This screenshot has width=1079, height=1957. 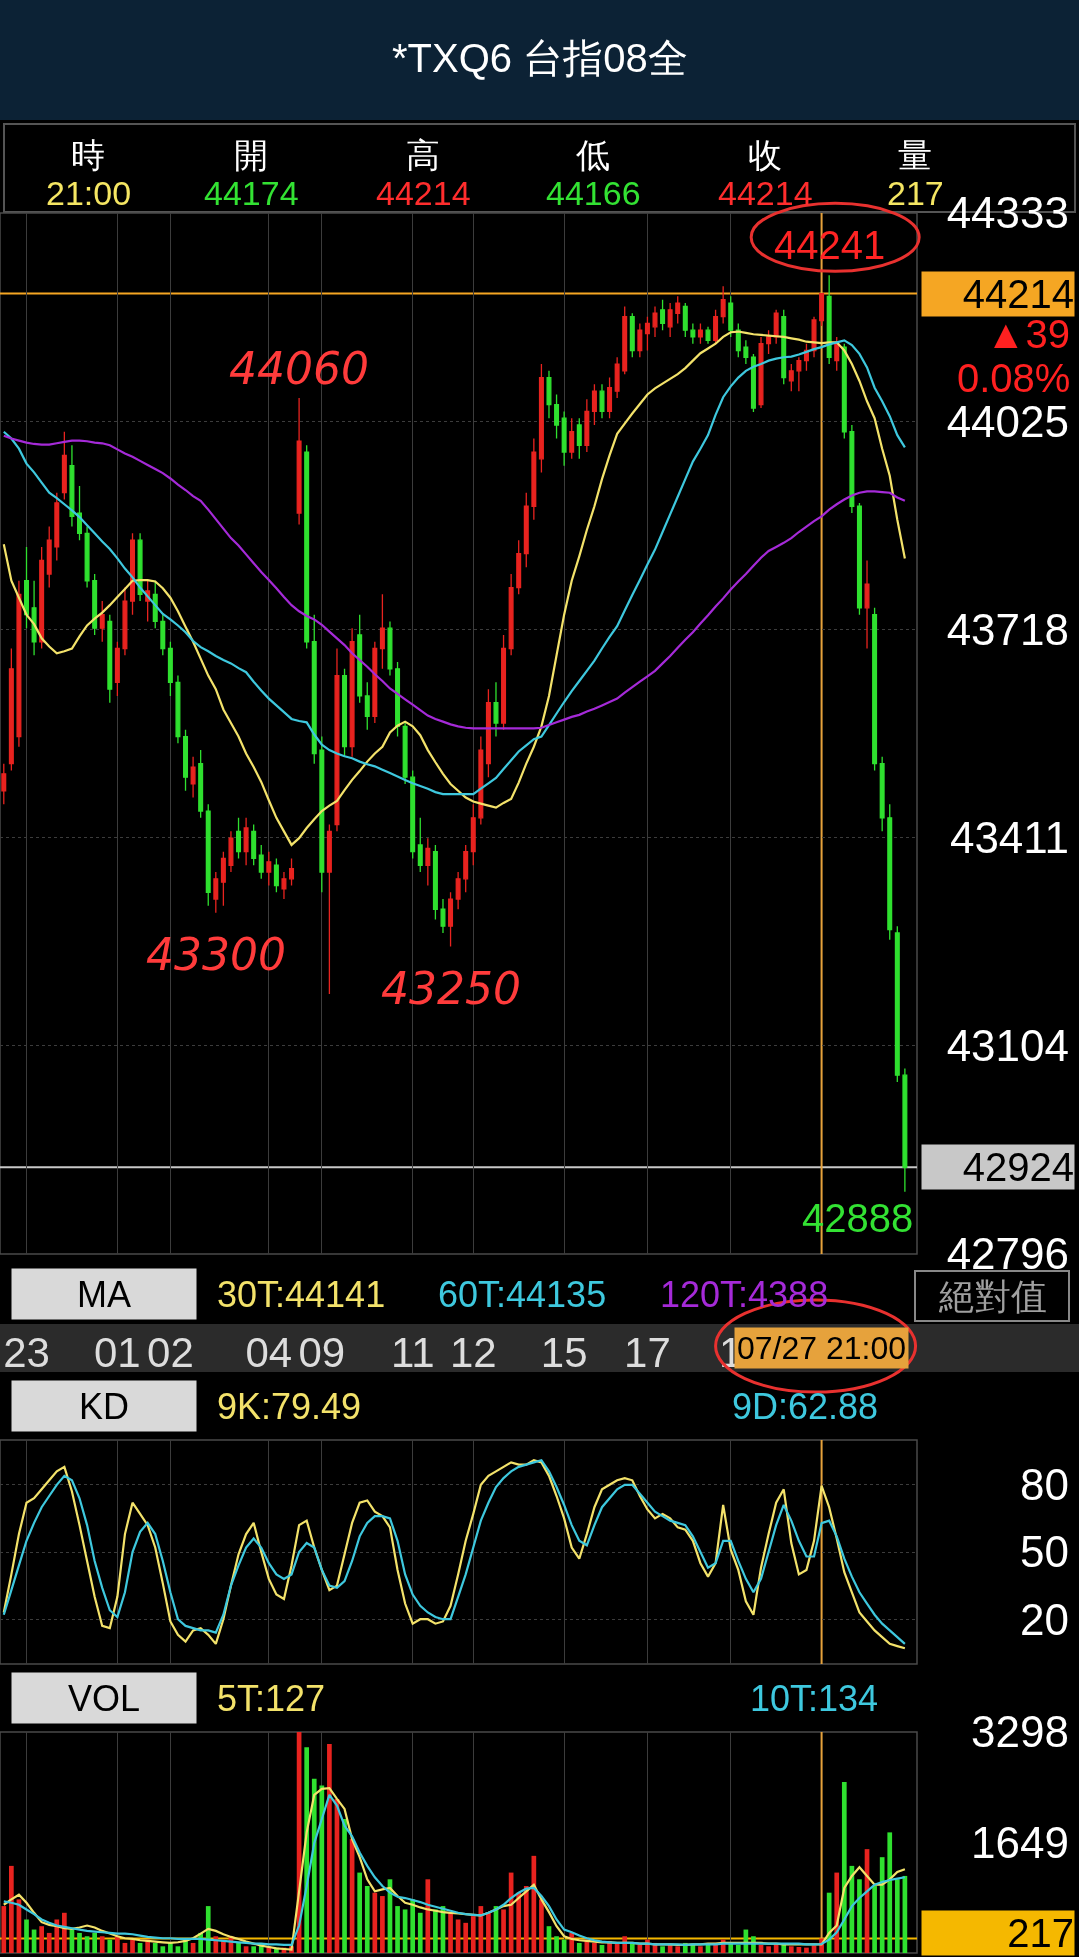 I want to click on text: 120T:4388, so click(x=744, y=1294).